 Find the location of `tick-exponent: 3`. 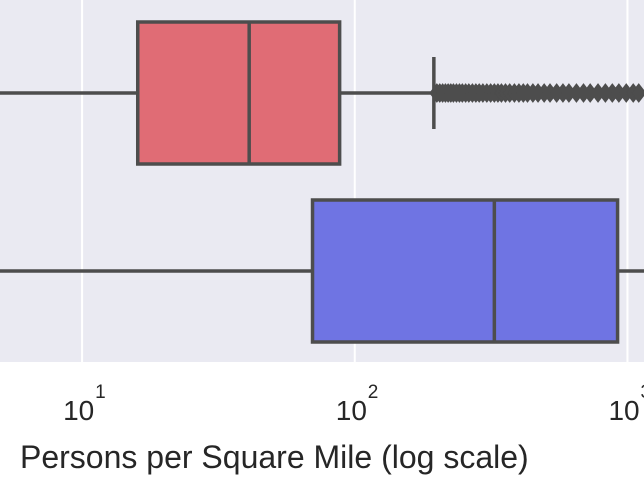

tick-exponent: 3 is located at coordinates (642, 392).